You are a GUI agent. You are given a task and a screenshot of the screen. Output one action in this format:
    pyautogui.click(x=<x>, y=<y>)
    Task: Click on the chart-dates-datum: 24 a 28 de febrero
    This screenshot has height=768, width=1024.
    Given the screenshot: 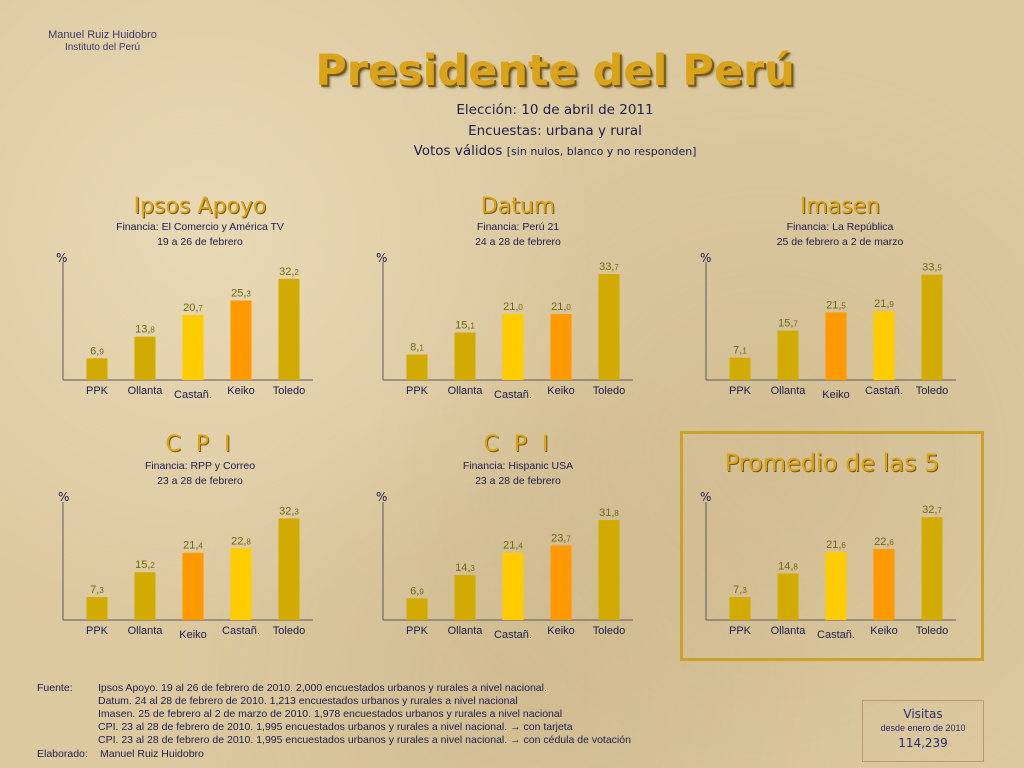 What is the action you would take?
    pyautogui.click(x=518, y=242)
    